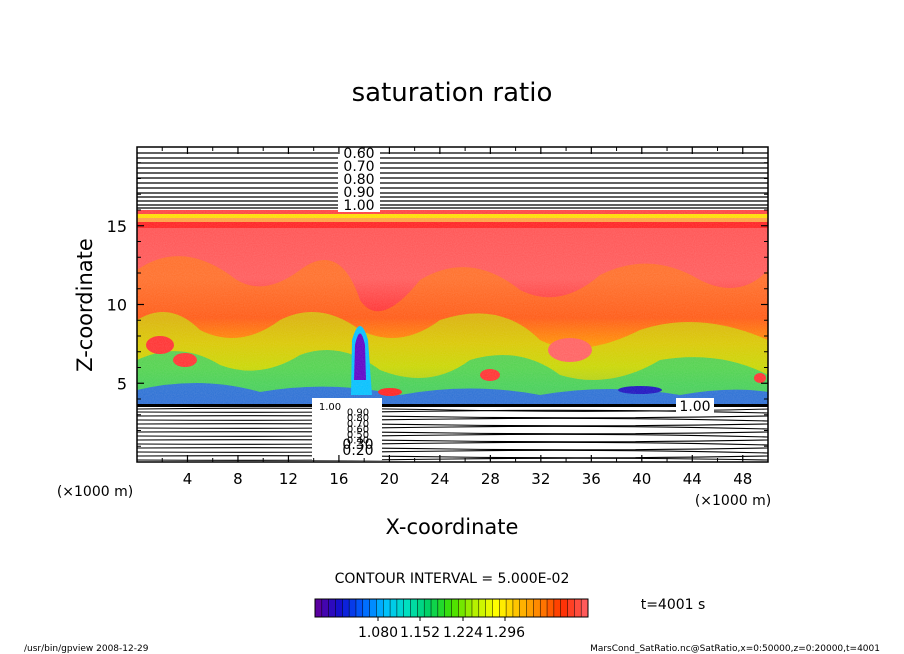  What do you see at coordinates (452, 180) in the screenshot?
I see `upper-contours` at bounding box center [452, 180].